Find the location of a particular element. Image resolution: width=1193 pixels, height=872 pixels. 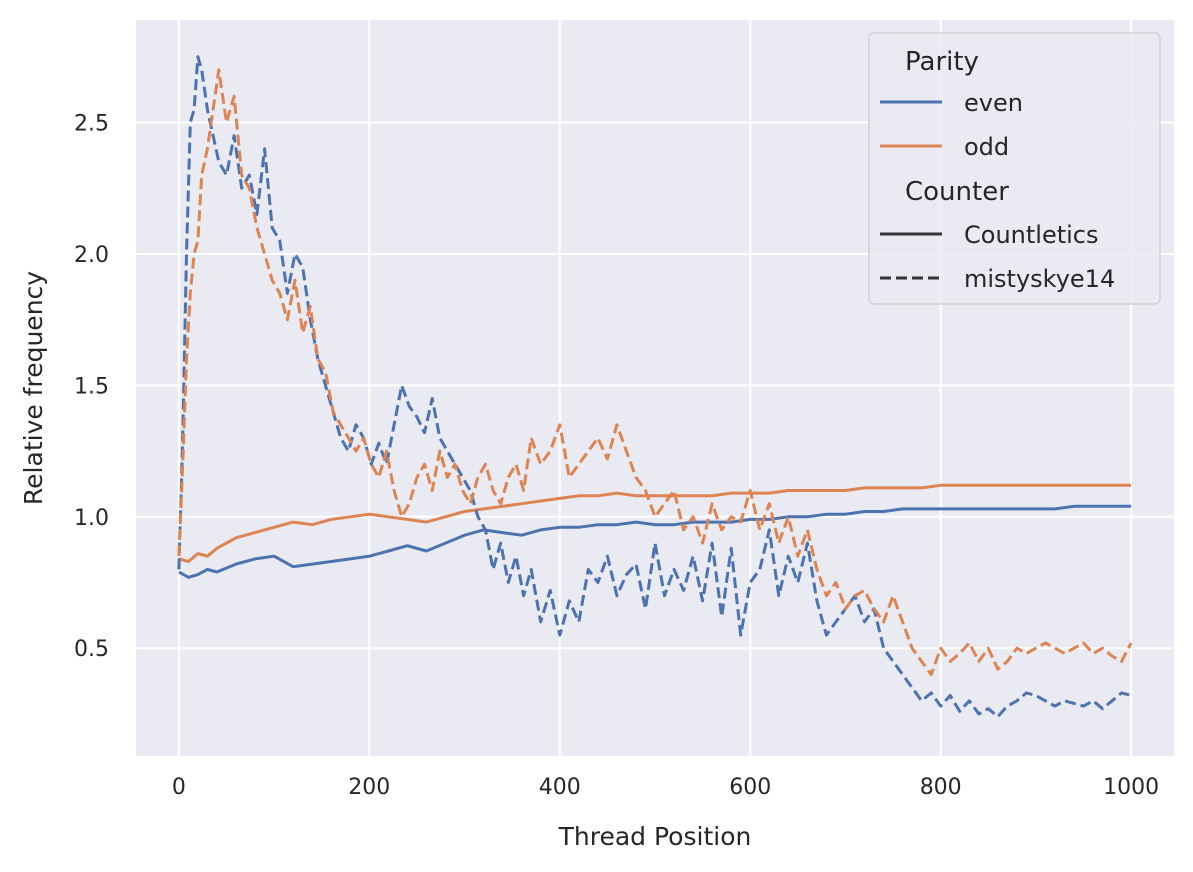

y-tick-label: 2.5 is located at coordinates (91, 124).